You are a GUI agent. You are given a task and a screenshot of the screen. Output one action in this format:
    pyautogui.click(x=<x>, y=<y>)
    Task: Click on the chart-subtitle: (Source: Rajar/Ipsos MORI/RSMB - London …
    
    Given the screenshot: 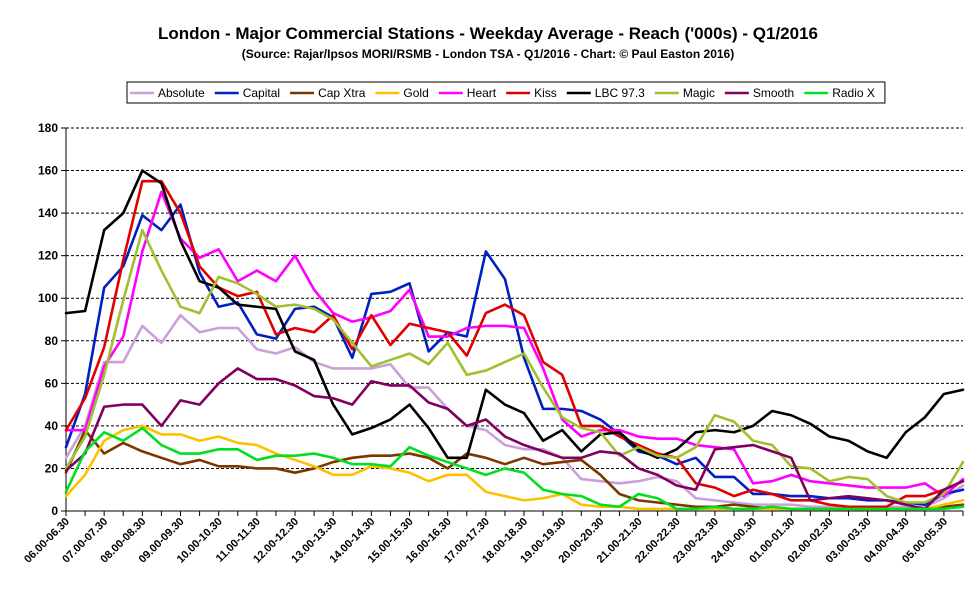 What is the action you would take?
    pyautogui.click(x=488, y=54)
    